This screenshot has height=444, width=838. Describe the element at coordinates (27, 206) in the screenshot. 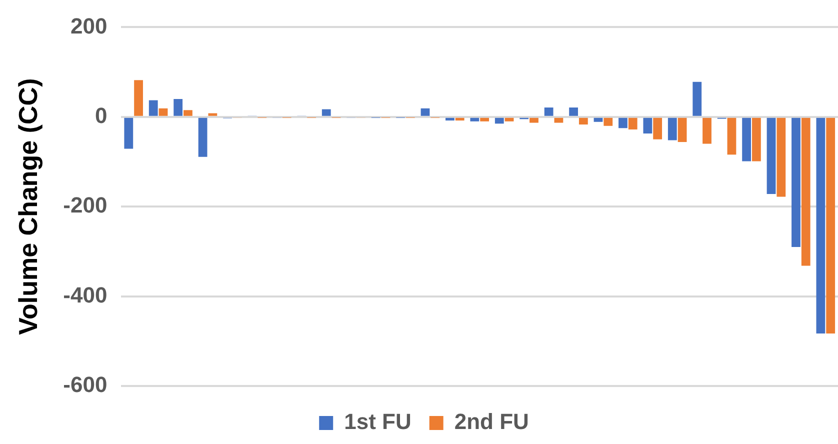

I see `y-axis-title: Volume Change (CC)` at that location.